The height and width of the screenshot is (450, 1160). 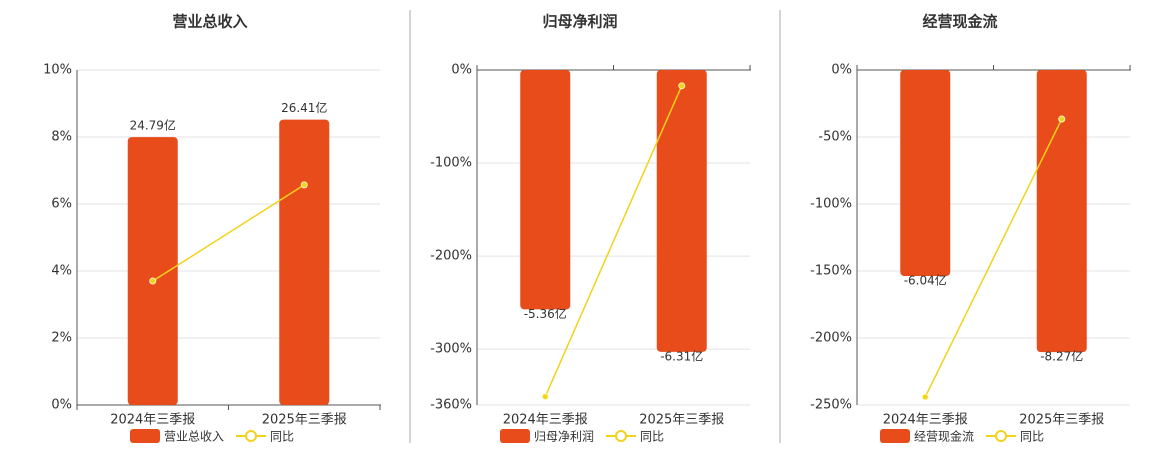 I want to click on y-tick-label: -360%, so click(x=451, y=405).